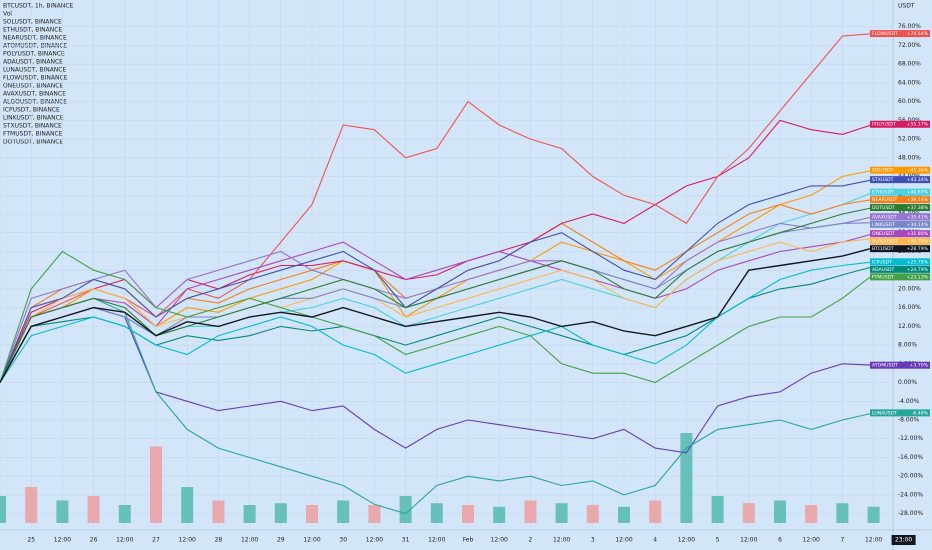 This screenshot has width=932, height=550. What do you see at coordinates (907, 345) in the screenshot?
I see `y-tick-label: 8.00%` at bounding box center [907, 345].